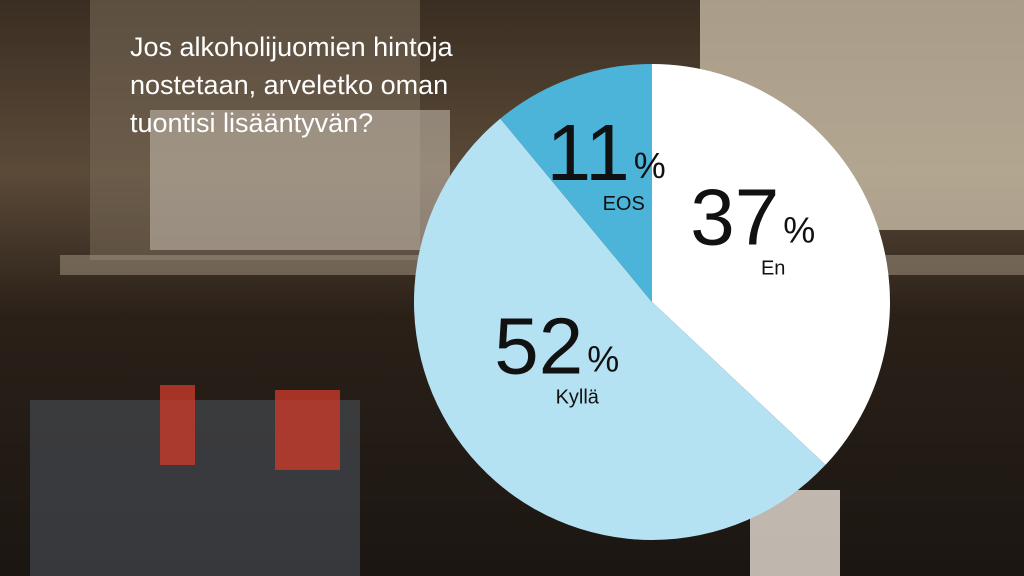 This screenshot has height=576, width=1024. What do you see at coordinates (624, 204) in the screenshot?
I see `category-label: EOS` at bounding box center [624, 204].